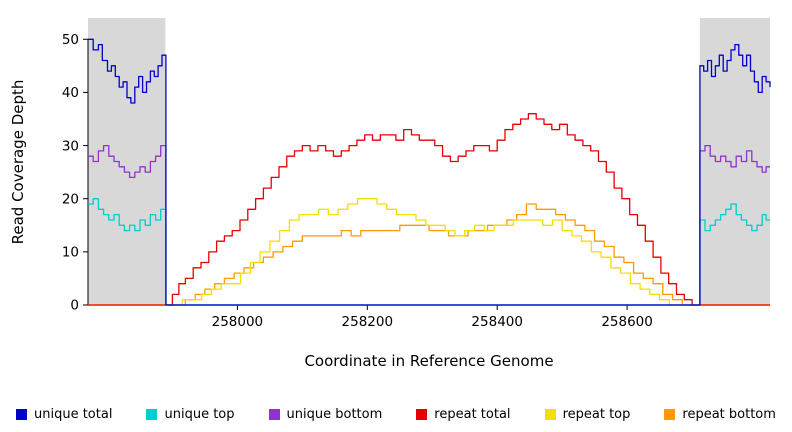 The height and width of the screenshot is (432, 792). What do you see at coordinates (472, 414) in the screenshot?
I see `legend-label: repeat total` at bounding box center [472, 414].